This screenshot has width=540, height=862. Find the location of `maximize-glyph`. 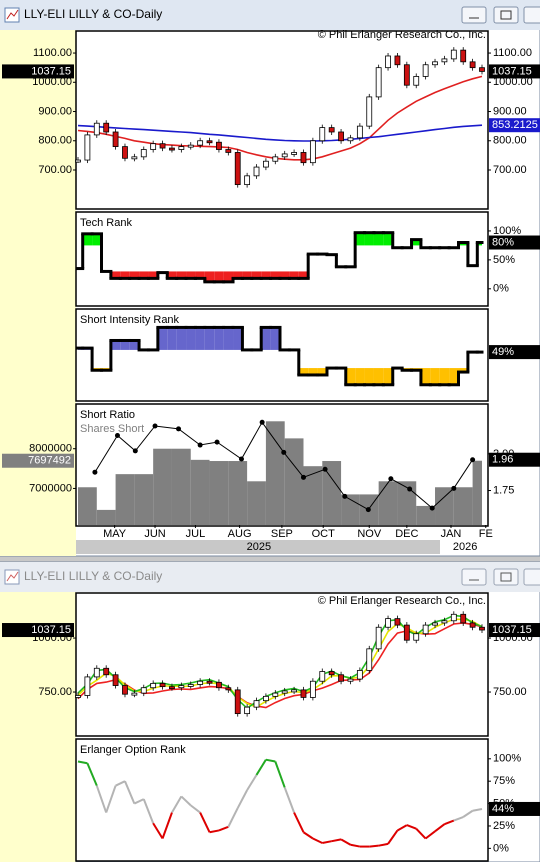

maximize-glyph is located at coordinates (506, 15).